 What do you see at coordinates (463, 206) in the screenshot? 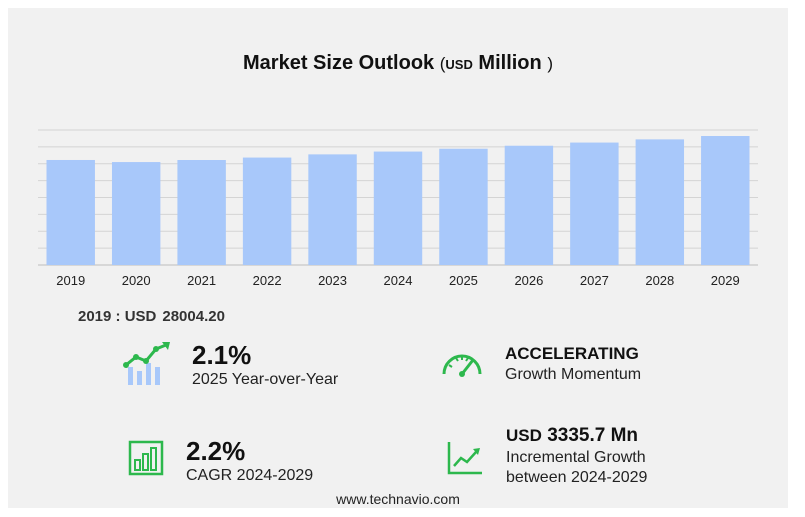
I see `bar-2025` at bounding box center [463, 206].